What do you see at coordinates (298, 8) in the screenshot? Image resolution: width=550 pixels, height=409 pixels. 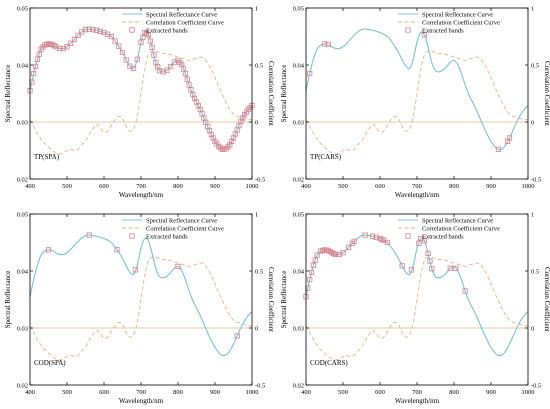 I see `y-left-tick-label: 0.05` at bounding box center [298, 8].